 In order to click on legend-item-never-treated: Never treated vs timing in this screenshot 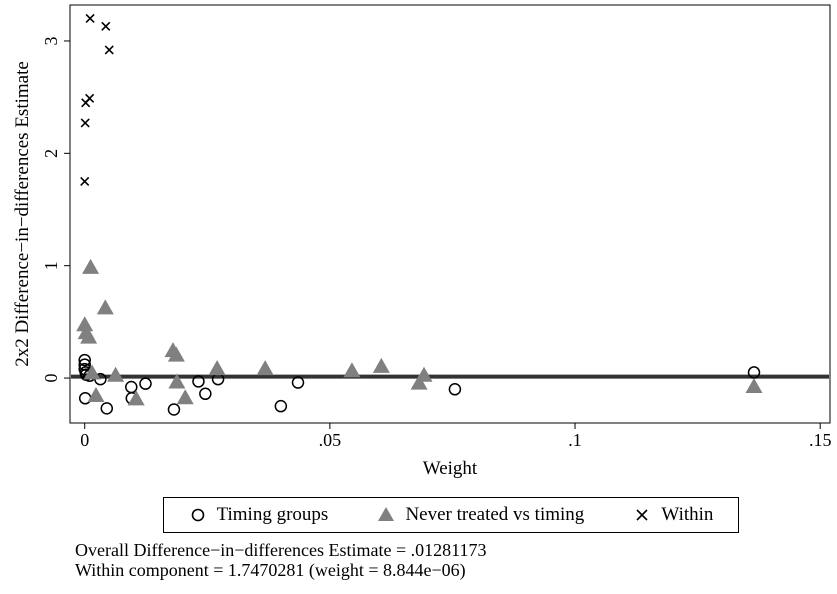, I will do `click(480, 515)`.